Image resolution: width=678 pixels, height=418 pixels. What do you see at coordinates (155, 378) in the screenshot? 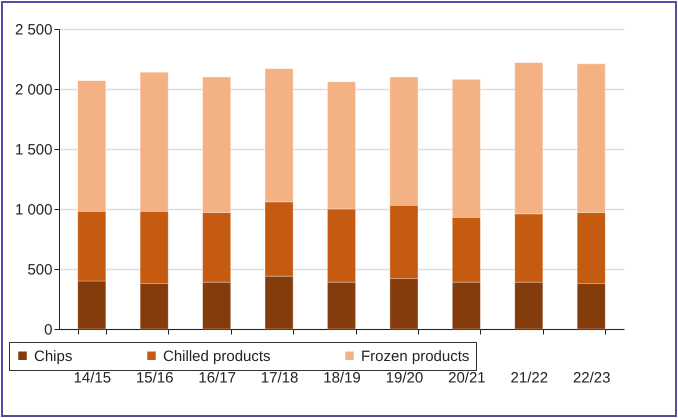
I see `x-tick-label: 15/16` at bounding box center [155, 378].